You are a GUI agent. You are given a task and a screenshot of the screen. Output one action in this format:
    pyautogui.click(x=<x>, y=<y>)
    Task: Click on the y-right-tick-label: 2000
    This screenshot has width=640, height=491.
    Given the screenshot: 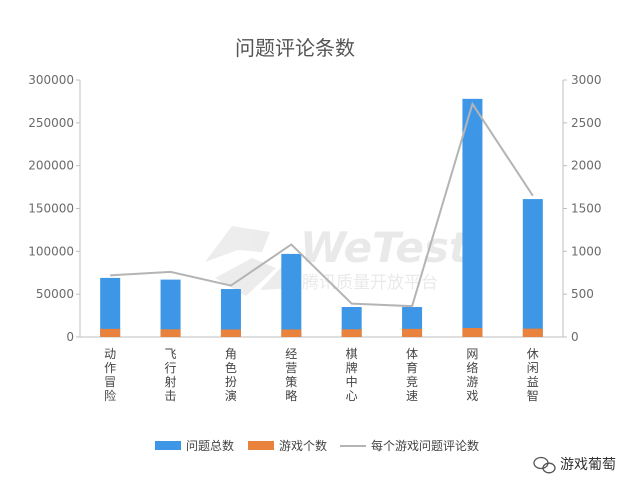 What is the action you would take?
    pyautogui.click(x=586, y=166)
    